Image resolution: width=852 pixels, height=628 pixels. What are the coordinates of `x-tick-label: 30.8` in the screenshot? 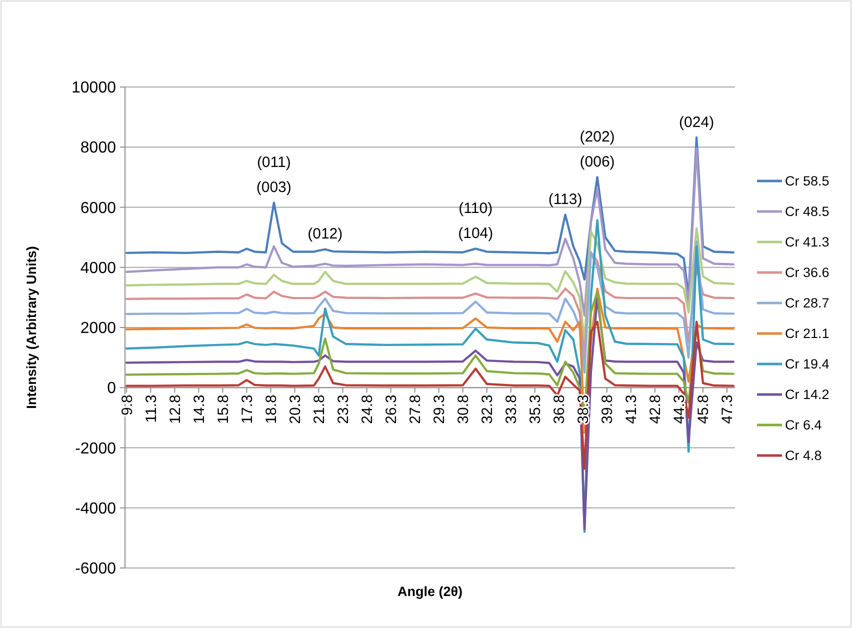 It's located at (463, 409).